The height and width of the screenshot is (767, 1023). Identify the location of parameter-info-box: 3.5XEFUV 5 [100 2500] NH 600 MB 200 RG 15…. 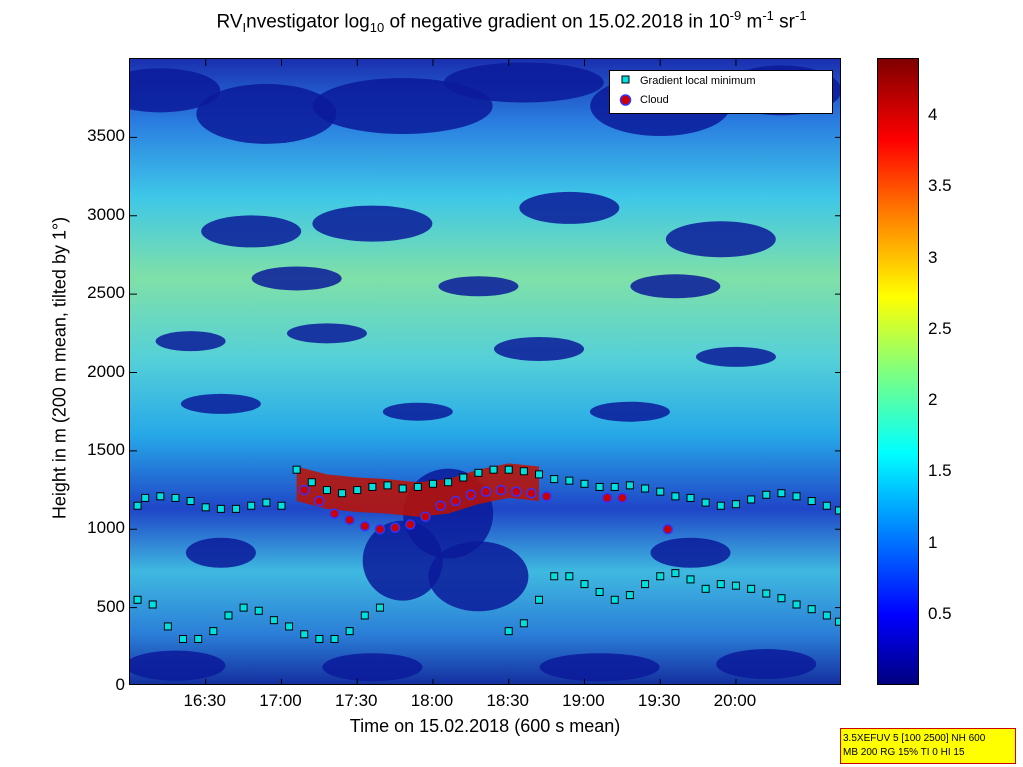
(928, 746).